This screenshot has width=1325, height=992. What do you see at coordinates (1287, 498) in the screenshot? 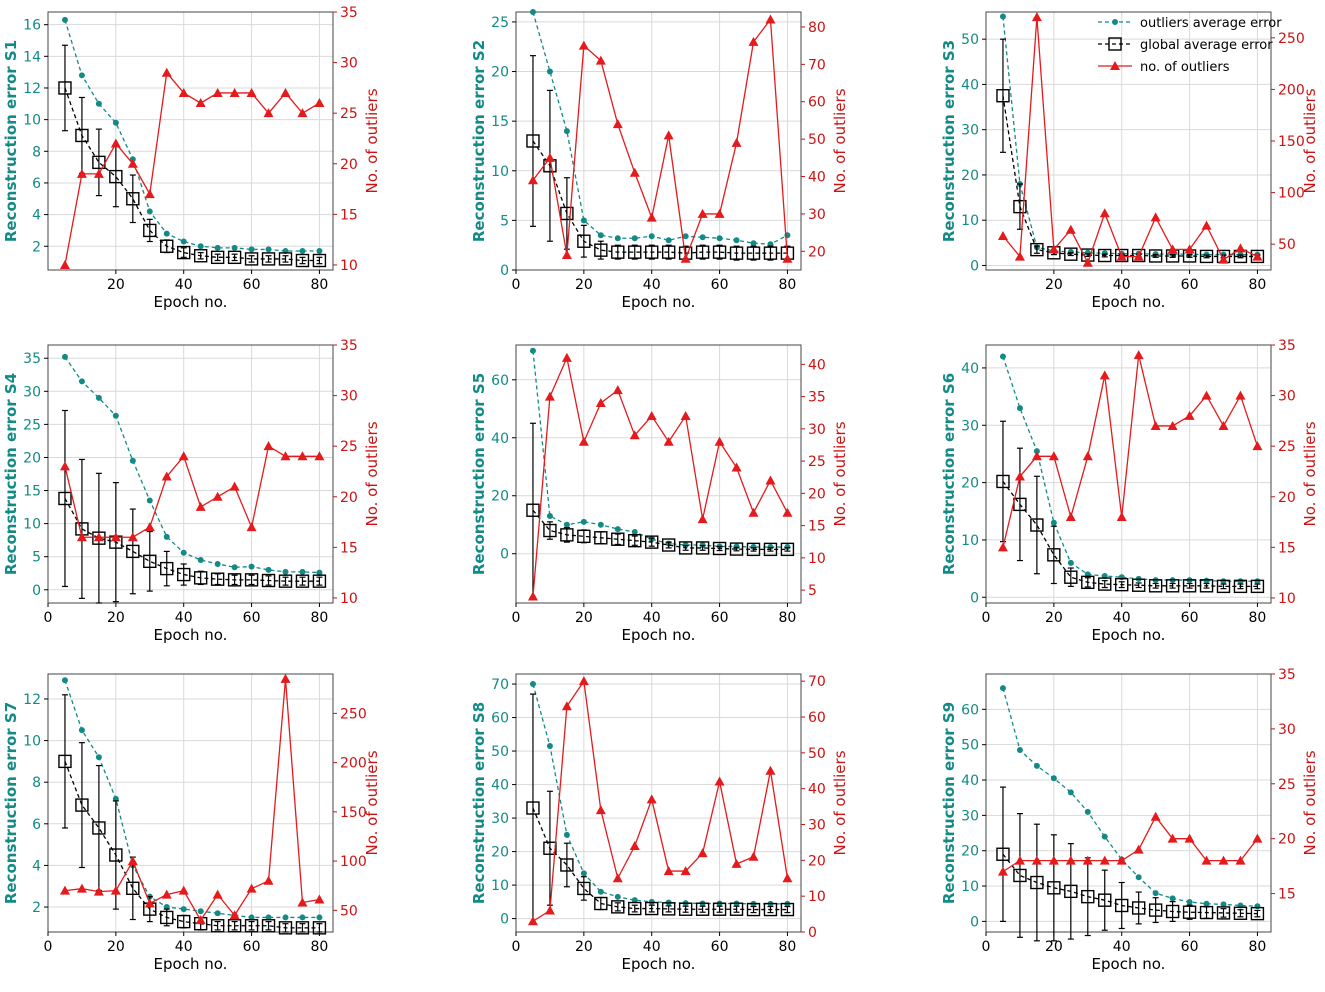
I see `y2-tick-label: 20` at bounding box center [1287, 498].